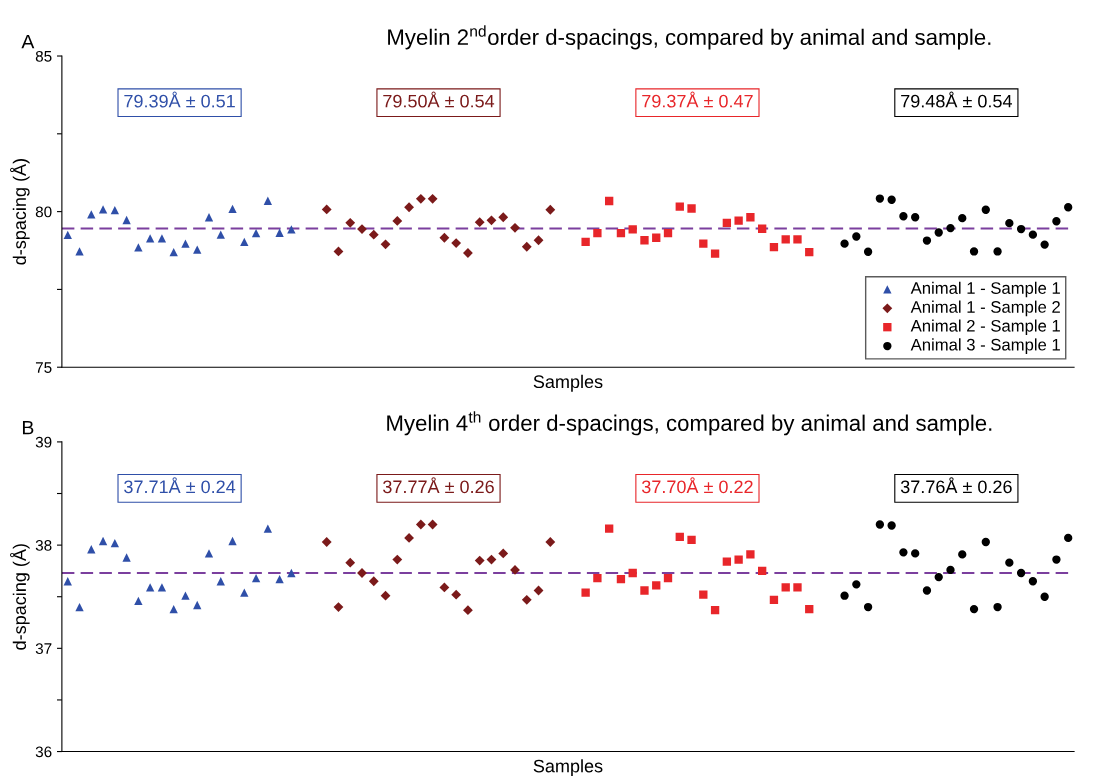 The image size is (1105, 778). Describe the element at coordinates (179, 99) in the screenshot. I see `annotation: 79.39Å ± 0.51` at that location.